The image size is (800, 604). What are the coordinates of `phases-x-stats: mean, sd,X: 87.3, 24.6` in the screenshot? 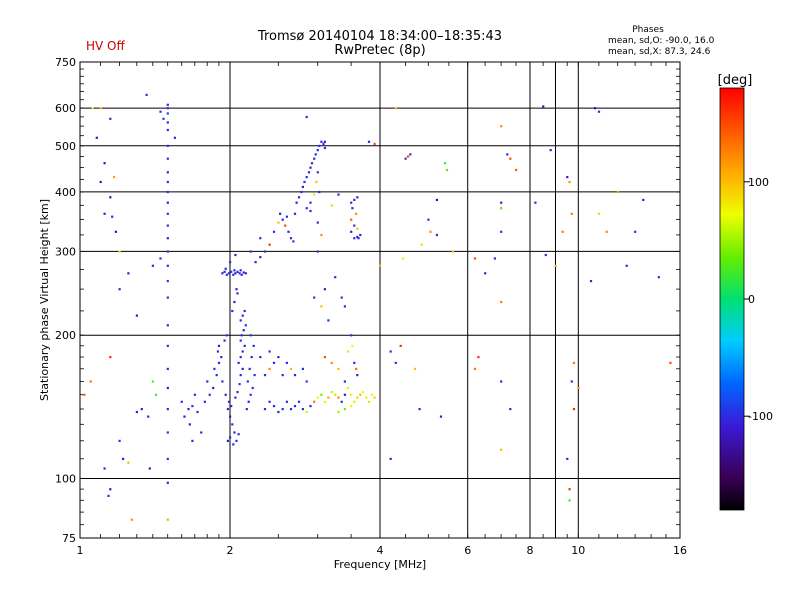 It's located at (659, 52).